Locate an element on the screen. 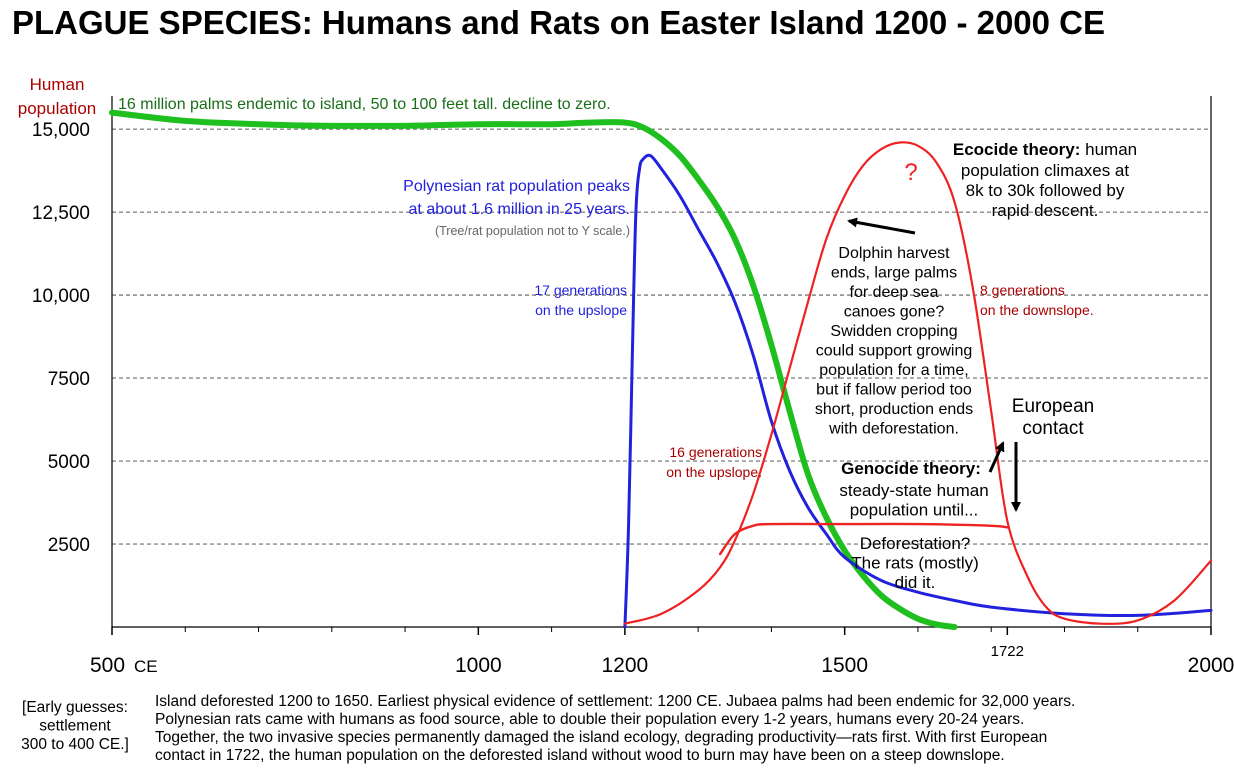 The width and height of the screenshot is (1234, 774). x-unit-label: CE is located at coordinates (146, 666).